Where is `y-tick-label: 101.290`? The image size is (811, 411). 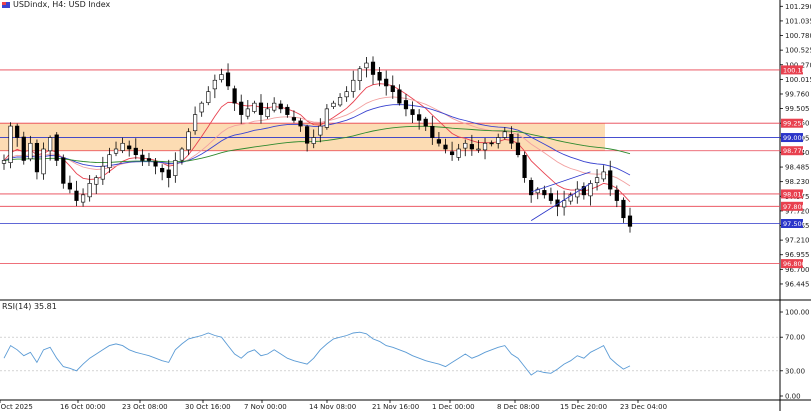 y-tick-label: 101.290 is located at coordinates (798, 7).